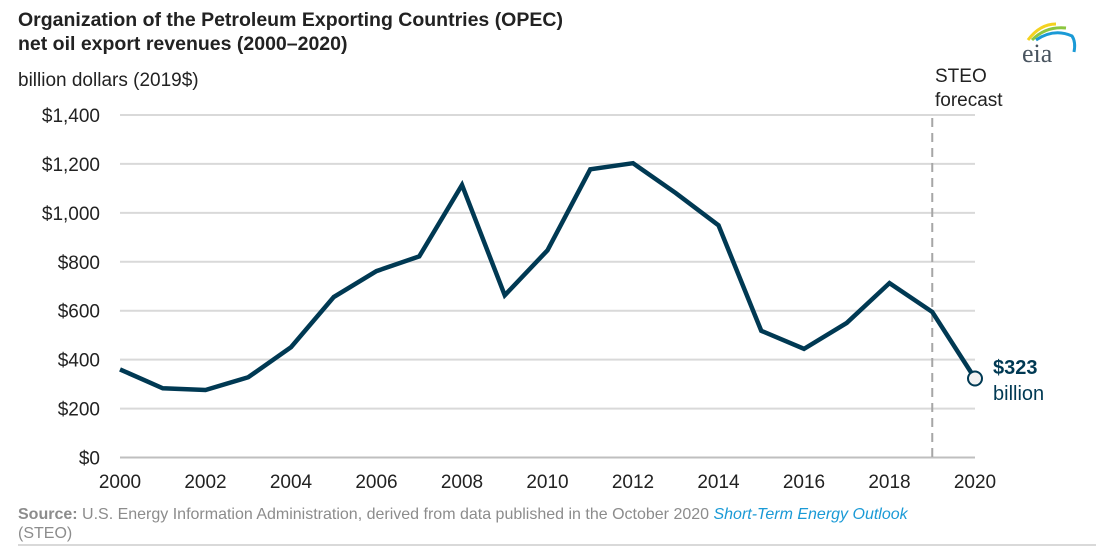  What do you see at coordinates (71, 116) in the screenshot?
I see `y-tick-label: $1,400` at bounding box center [71, 116].